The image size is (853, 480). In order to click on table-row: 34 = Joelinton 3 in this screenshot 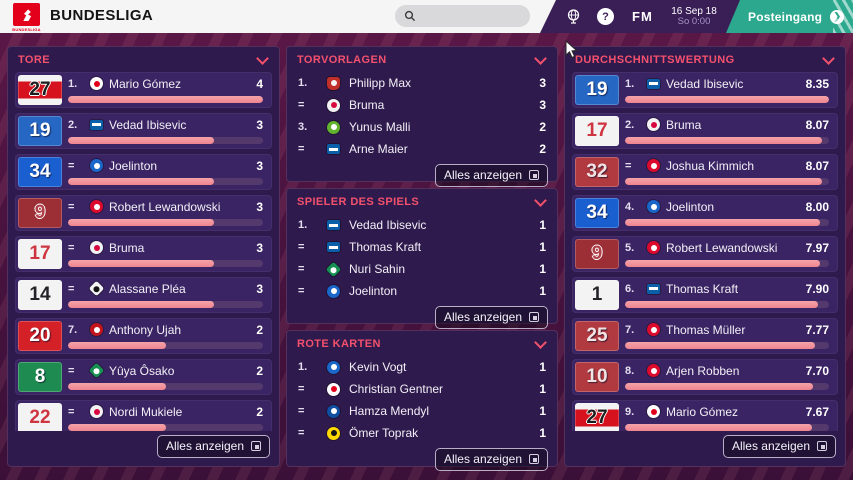, I will do `click(143, 172)`.